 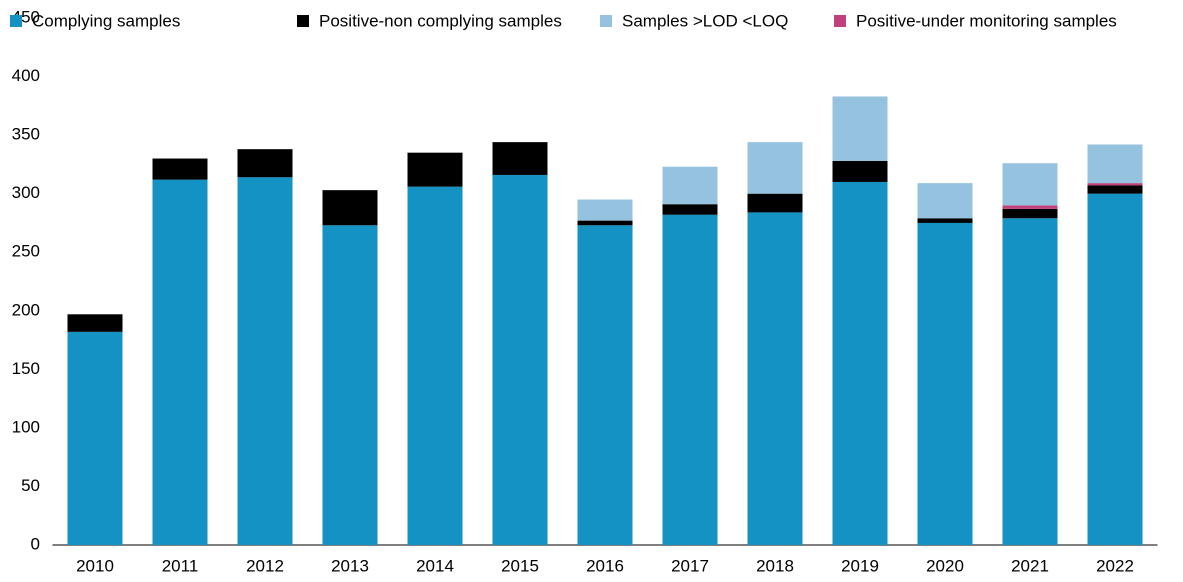 I want to click on x-tick-label: 2019, so click(x=860, y=565).